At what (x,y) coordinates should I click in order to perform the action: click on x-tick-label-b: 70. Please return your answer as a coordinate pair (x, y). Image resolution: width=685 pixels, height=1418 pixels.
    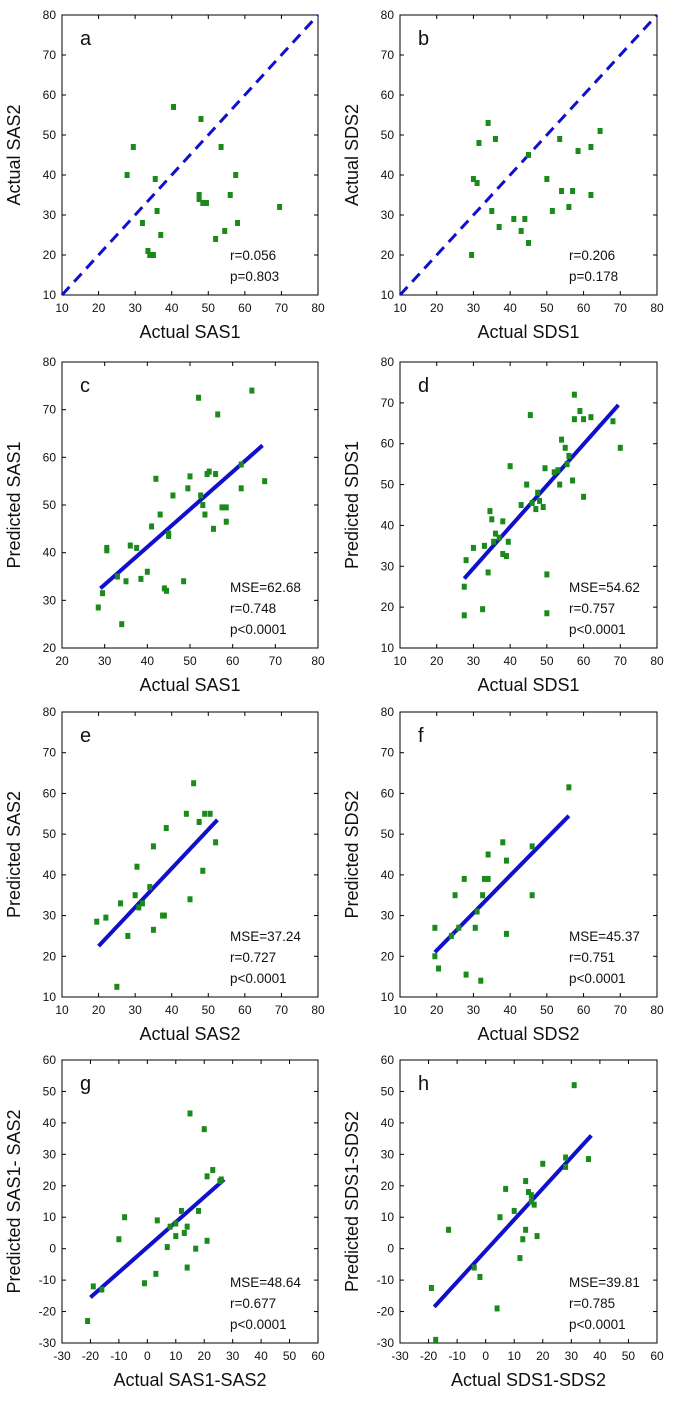
    Looking at the image, I should click on (621, 308).